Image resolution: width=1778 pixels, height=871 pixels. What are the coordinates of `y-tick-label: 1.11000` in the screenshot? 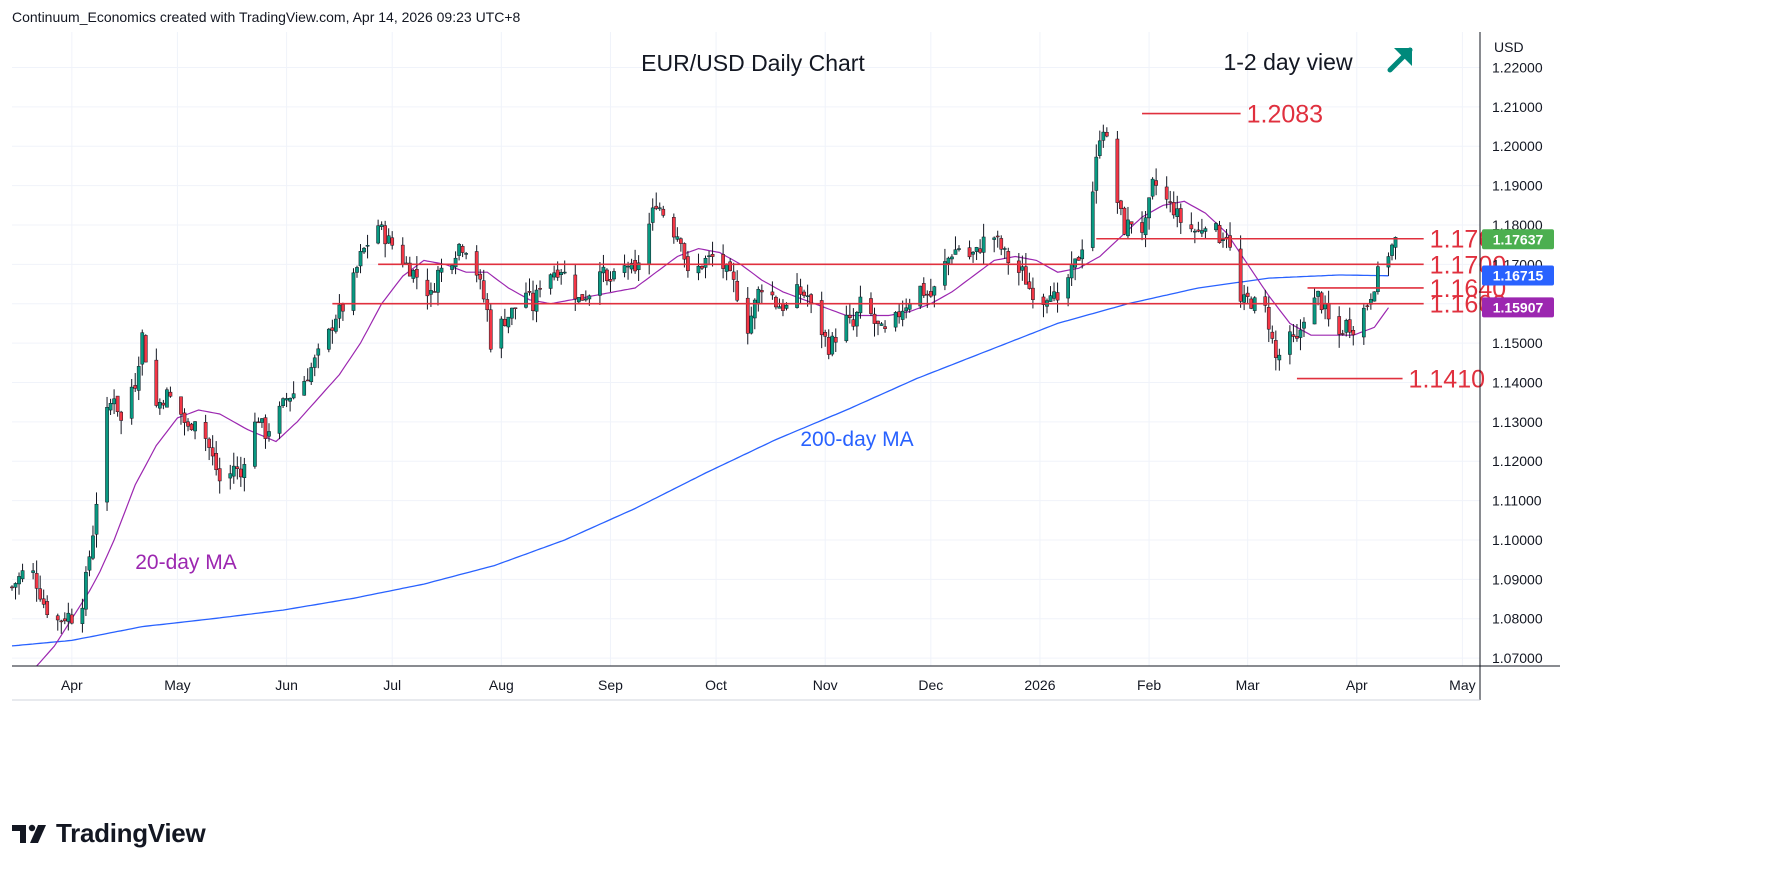 It's located at (1517, 501).